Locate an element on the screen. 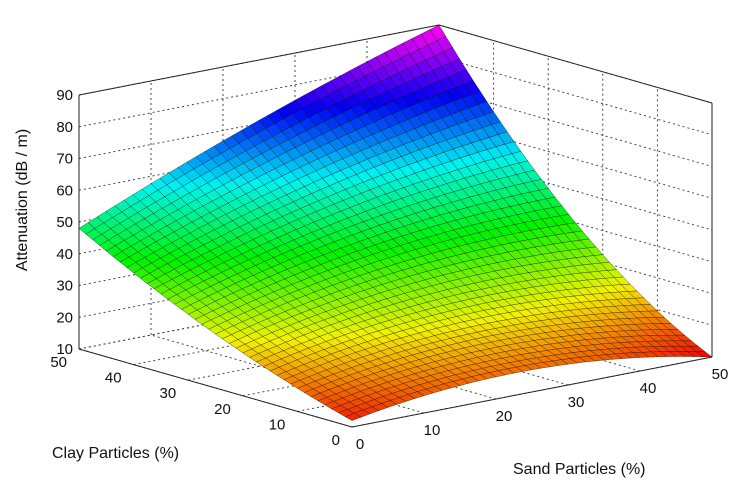 The width and height of the screenshot is (736, 488). z-axis-label: Attenuation (dB / m) is located at coordinates (22, 200).